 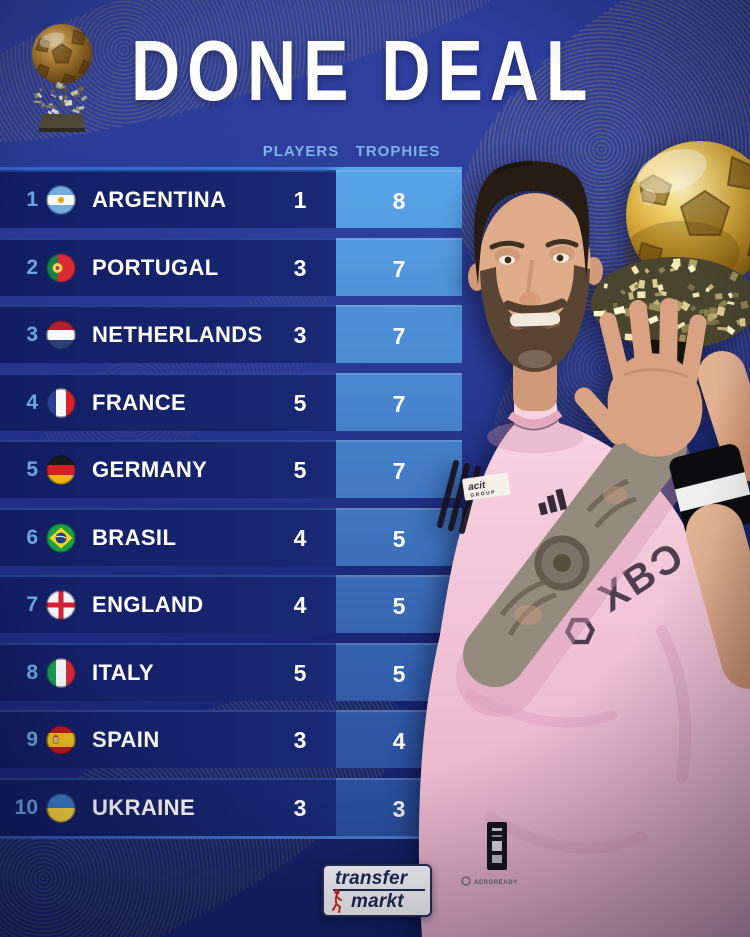 I want to click on rank-number: 4, so click(x=32, y=402).